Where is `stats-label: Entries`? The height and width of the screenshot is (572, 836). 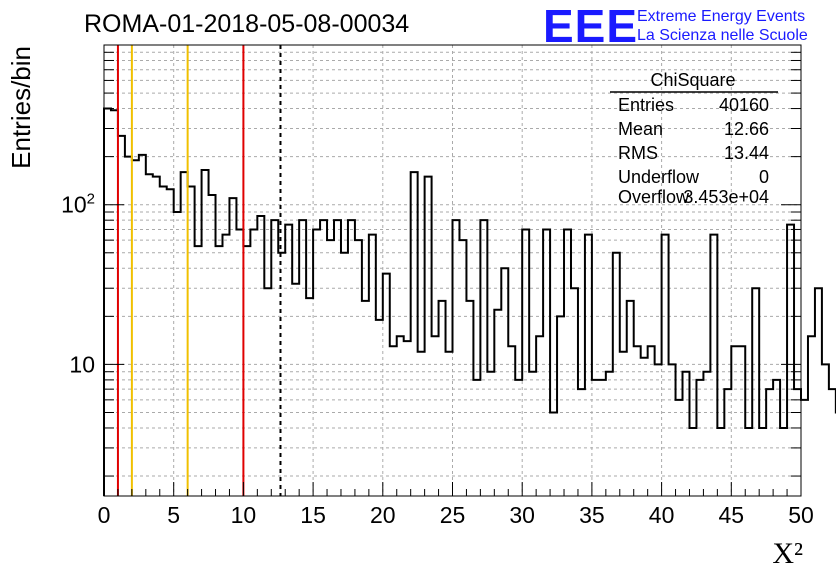
stats-label: Entries is located at coordinates (646, 105).